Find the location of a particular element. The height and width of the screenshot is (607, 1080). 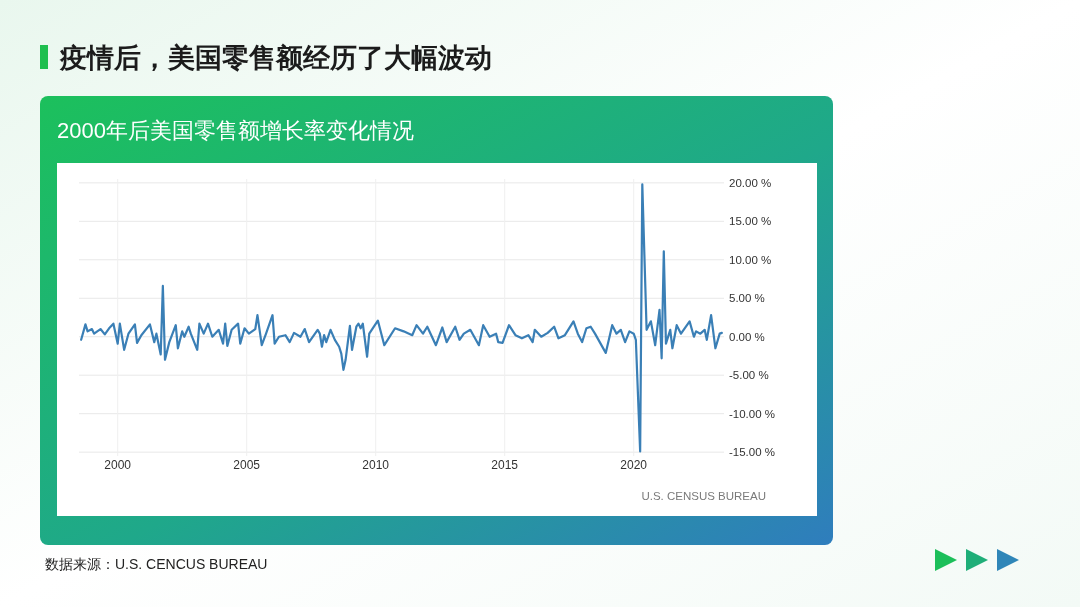

x-tick-label: 2010 is located at coordinates (376, 465).